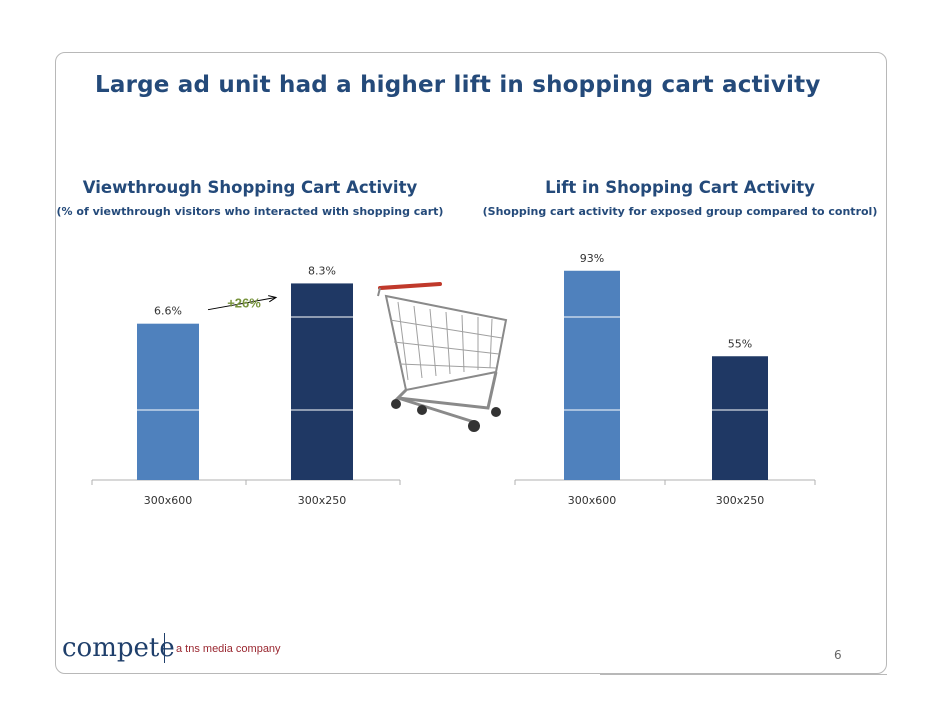  I want to click on data-label: 55%, so click(740, 343).